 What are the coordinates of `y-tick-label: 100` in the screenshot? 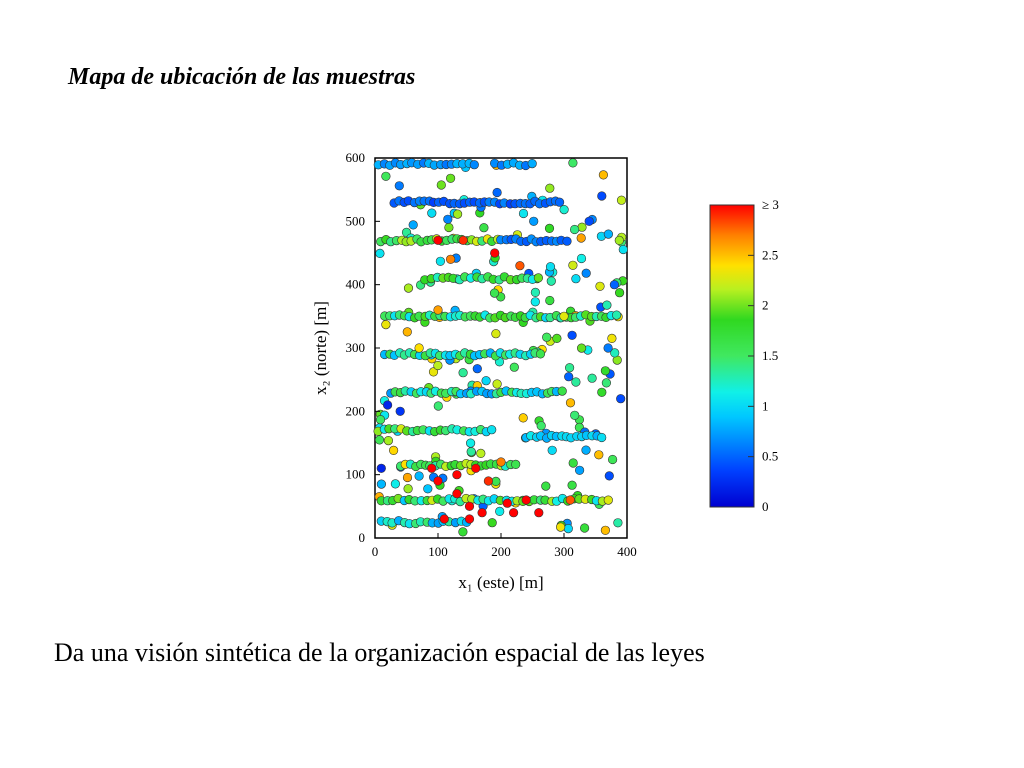 It's located at (356, 474).